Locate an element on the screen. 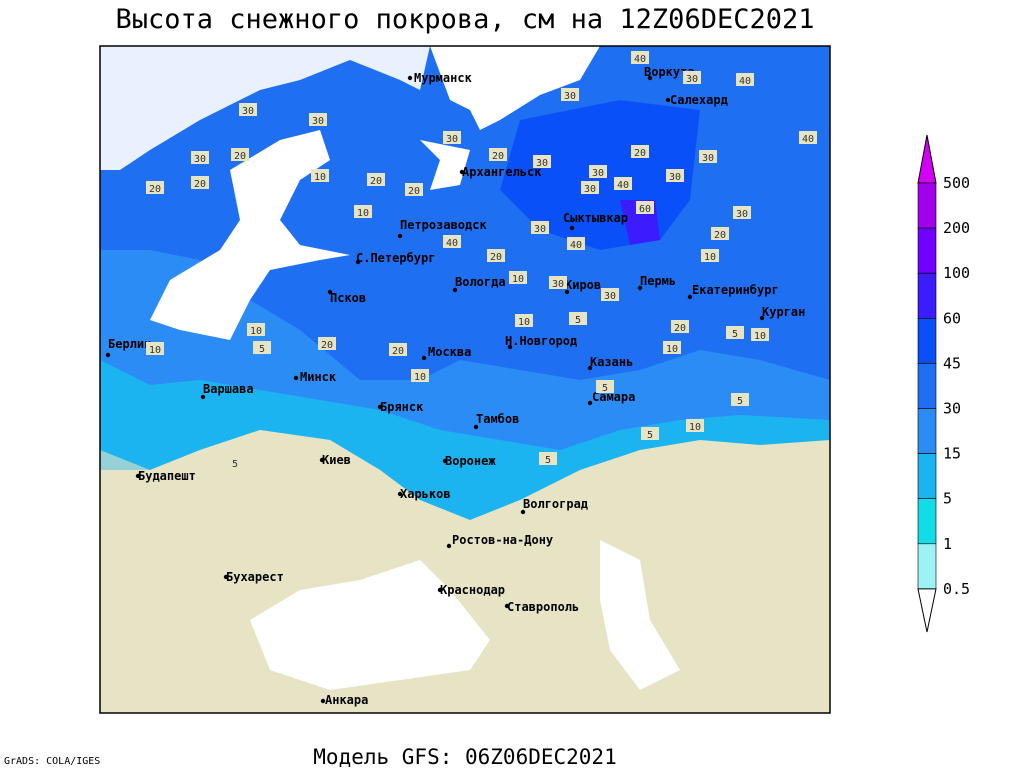 Image resolution: width=1024 pixels, height=772 pixels. city-label: Воронеж is located at coordinates (470, 461).